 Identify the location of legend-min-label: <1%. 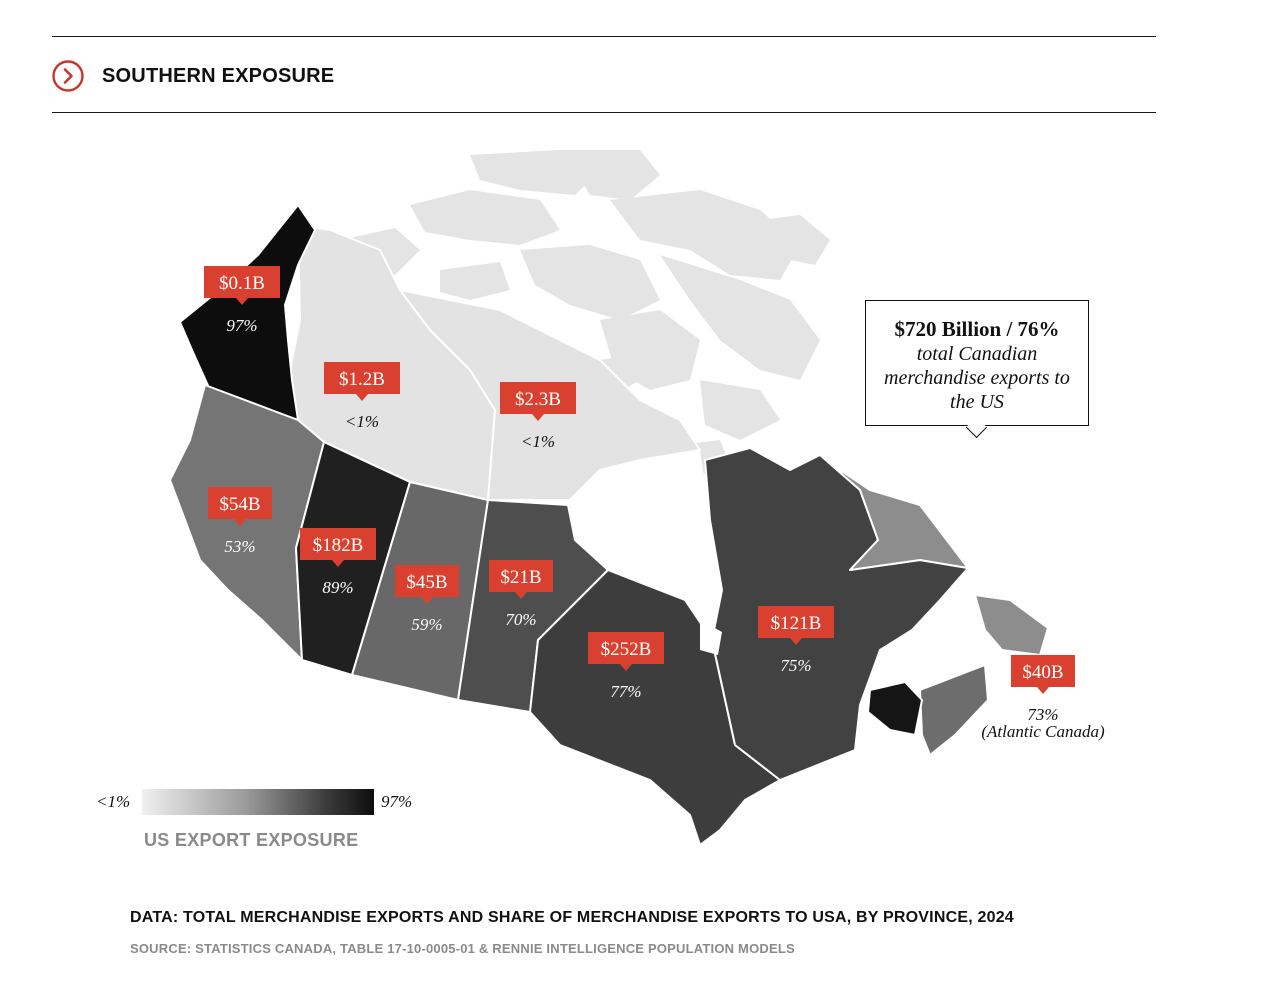
(113, 801).